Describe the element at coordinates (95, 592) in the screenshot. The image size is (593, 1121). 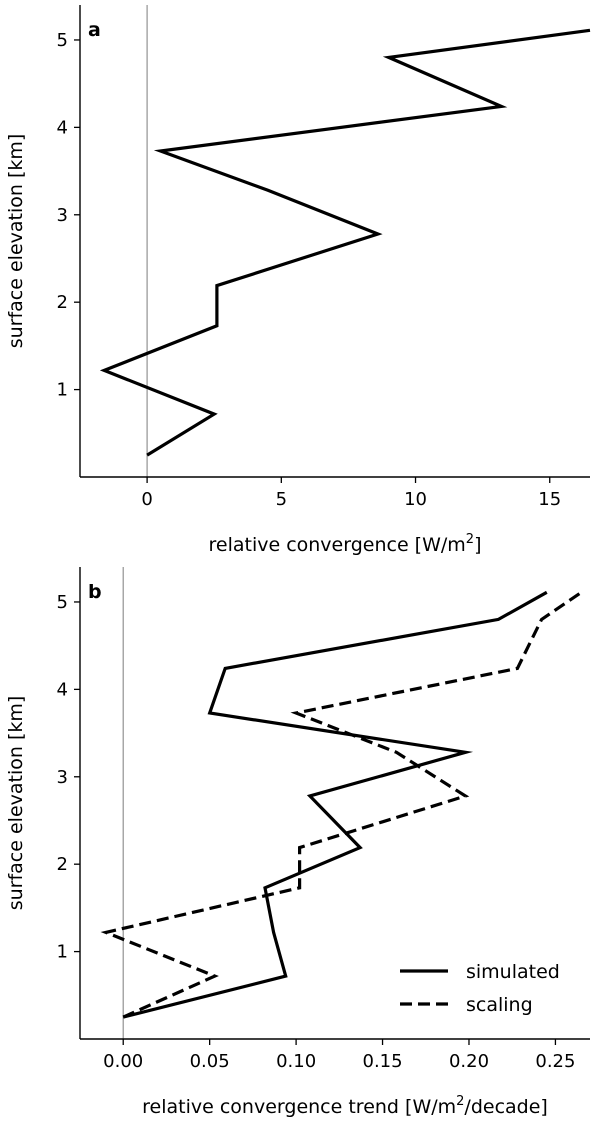
I see `panel-label: b` at that location.